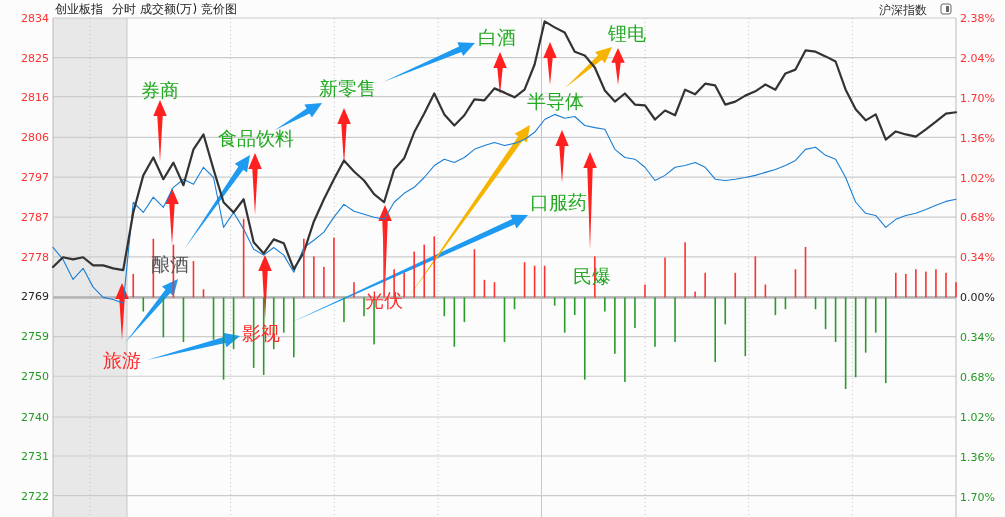 This screenshot has height=517, width=1005. What do you see at coordinates (35, 18) in the screenshot?
I see `y-tick-label: 2834` at bounding box center [35, 18].